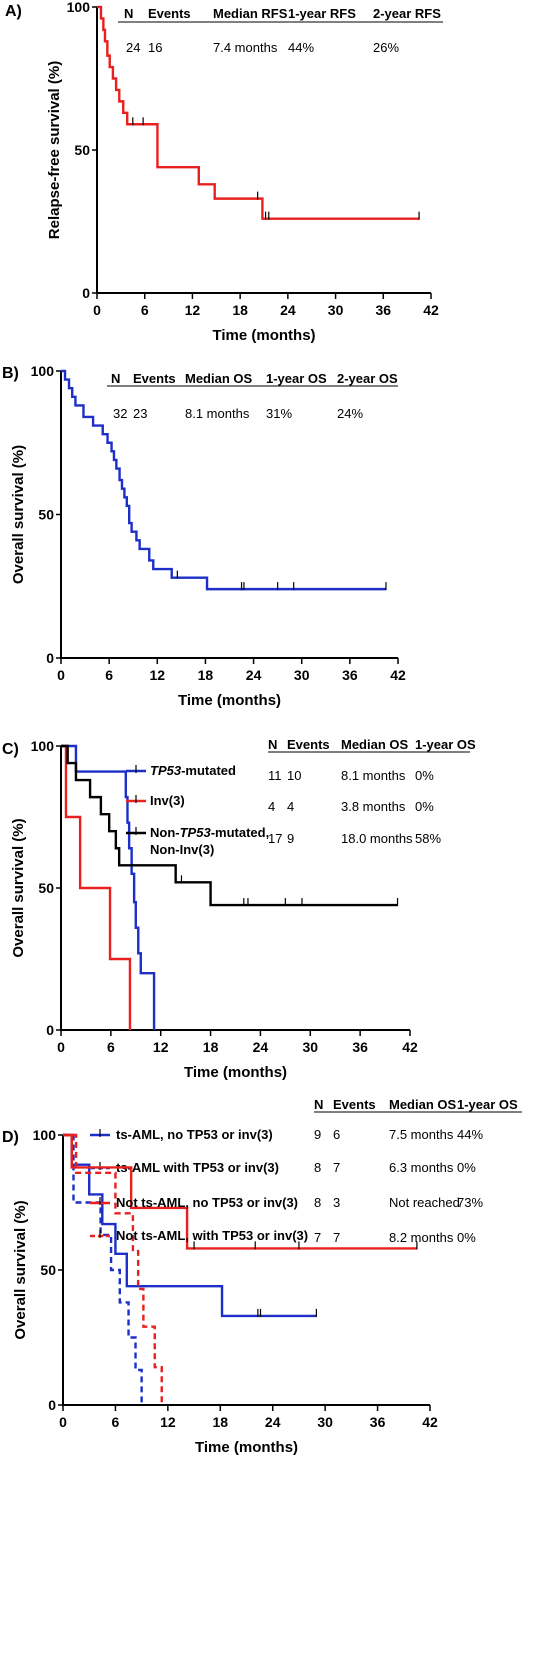  I want to click on legend-label: Non-TP53-mutated,, so click(209, 832).